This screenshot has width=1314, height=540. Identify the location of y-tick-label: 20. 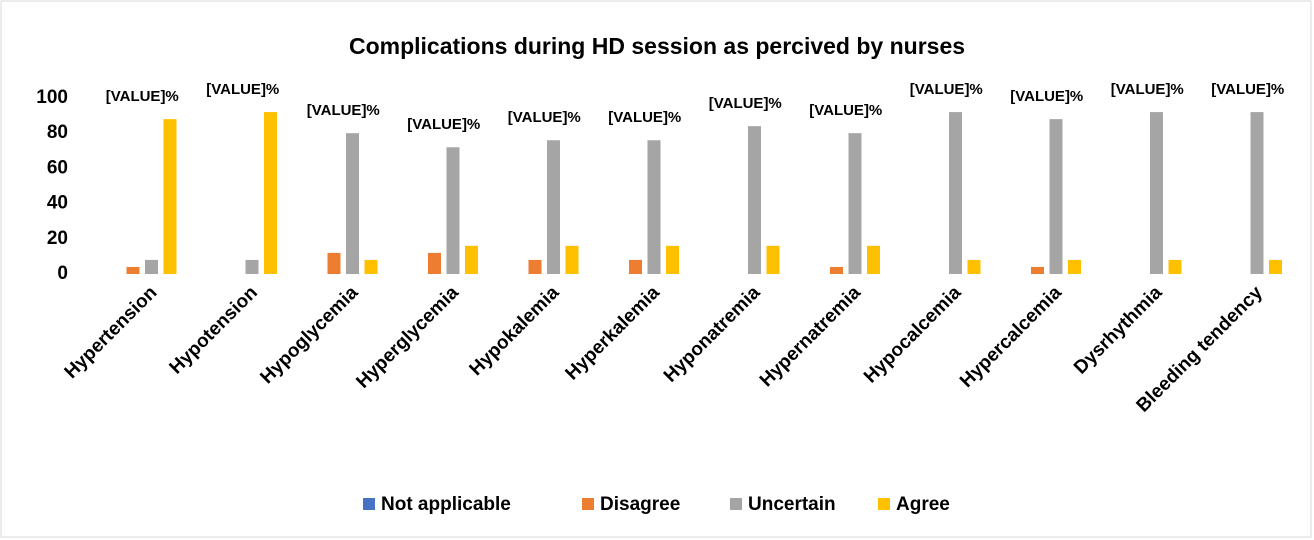
(57, 238).